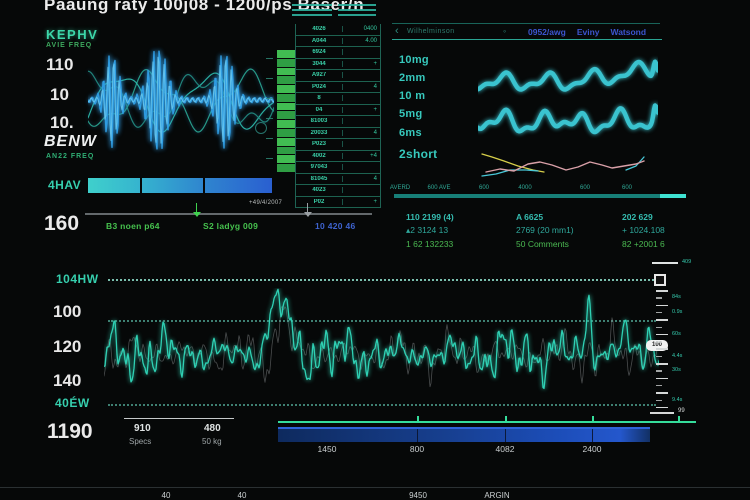 The image size is (750, 500). What do you see at coordinates (327, 449) in the screenshot?
I see `timeline-tick-label: 1450` at bounding box center [327, 449].